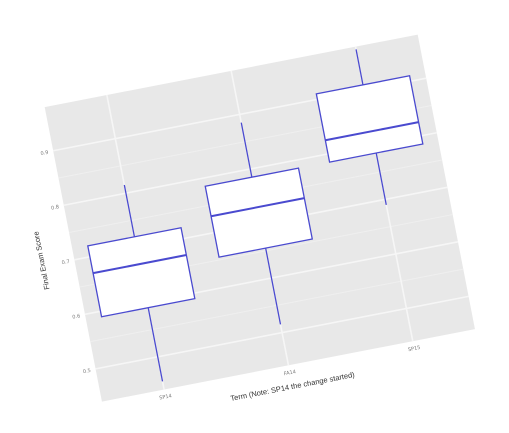  I want to click on x-tick-labels: SP14 FA14 SP15, so click(290, 373).